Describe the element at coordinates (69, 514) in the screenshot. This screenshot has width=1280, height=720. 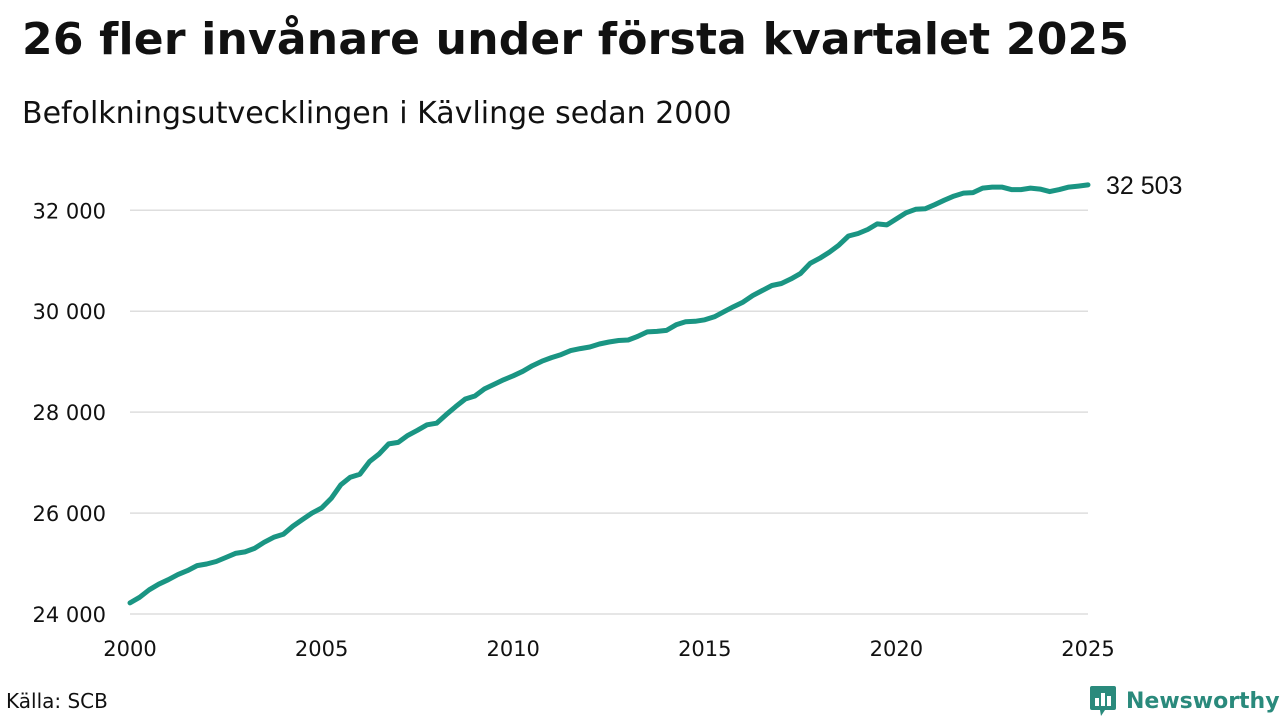
I see `y-tick-label: 26 000` at that location.